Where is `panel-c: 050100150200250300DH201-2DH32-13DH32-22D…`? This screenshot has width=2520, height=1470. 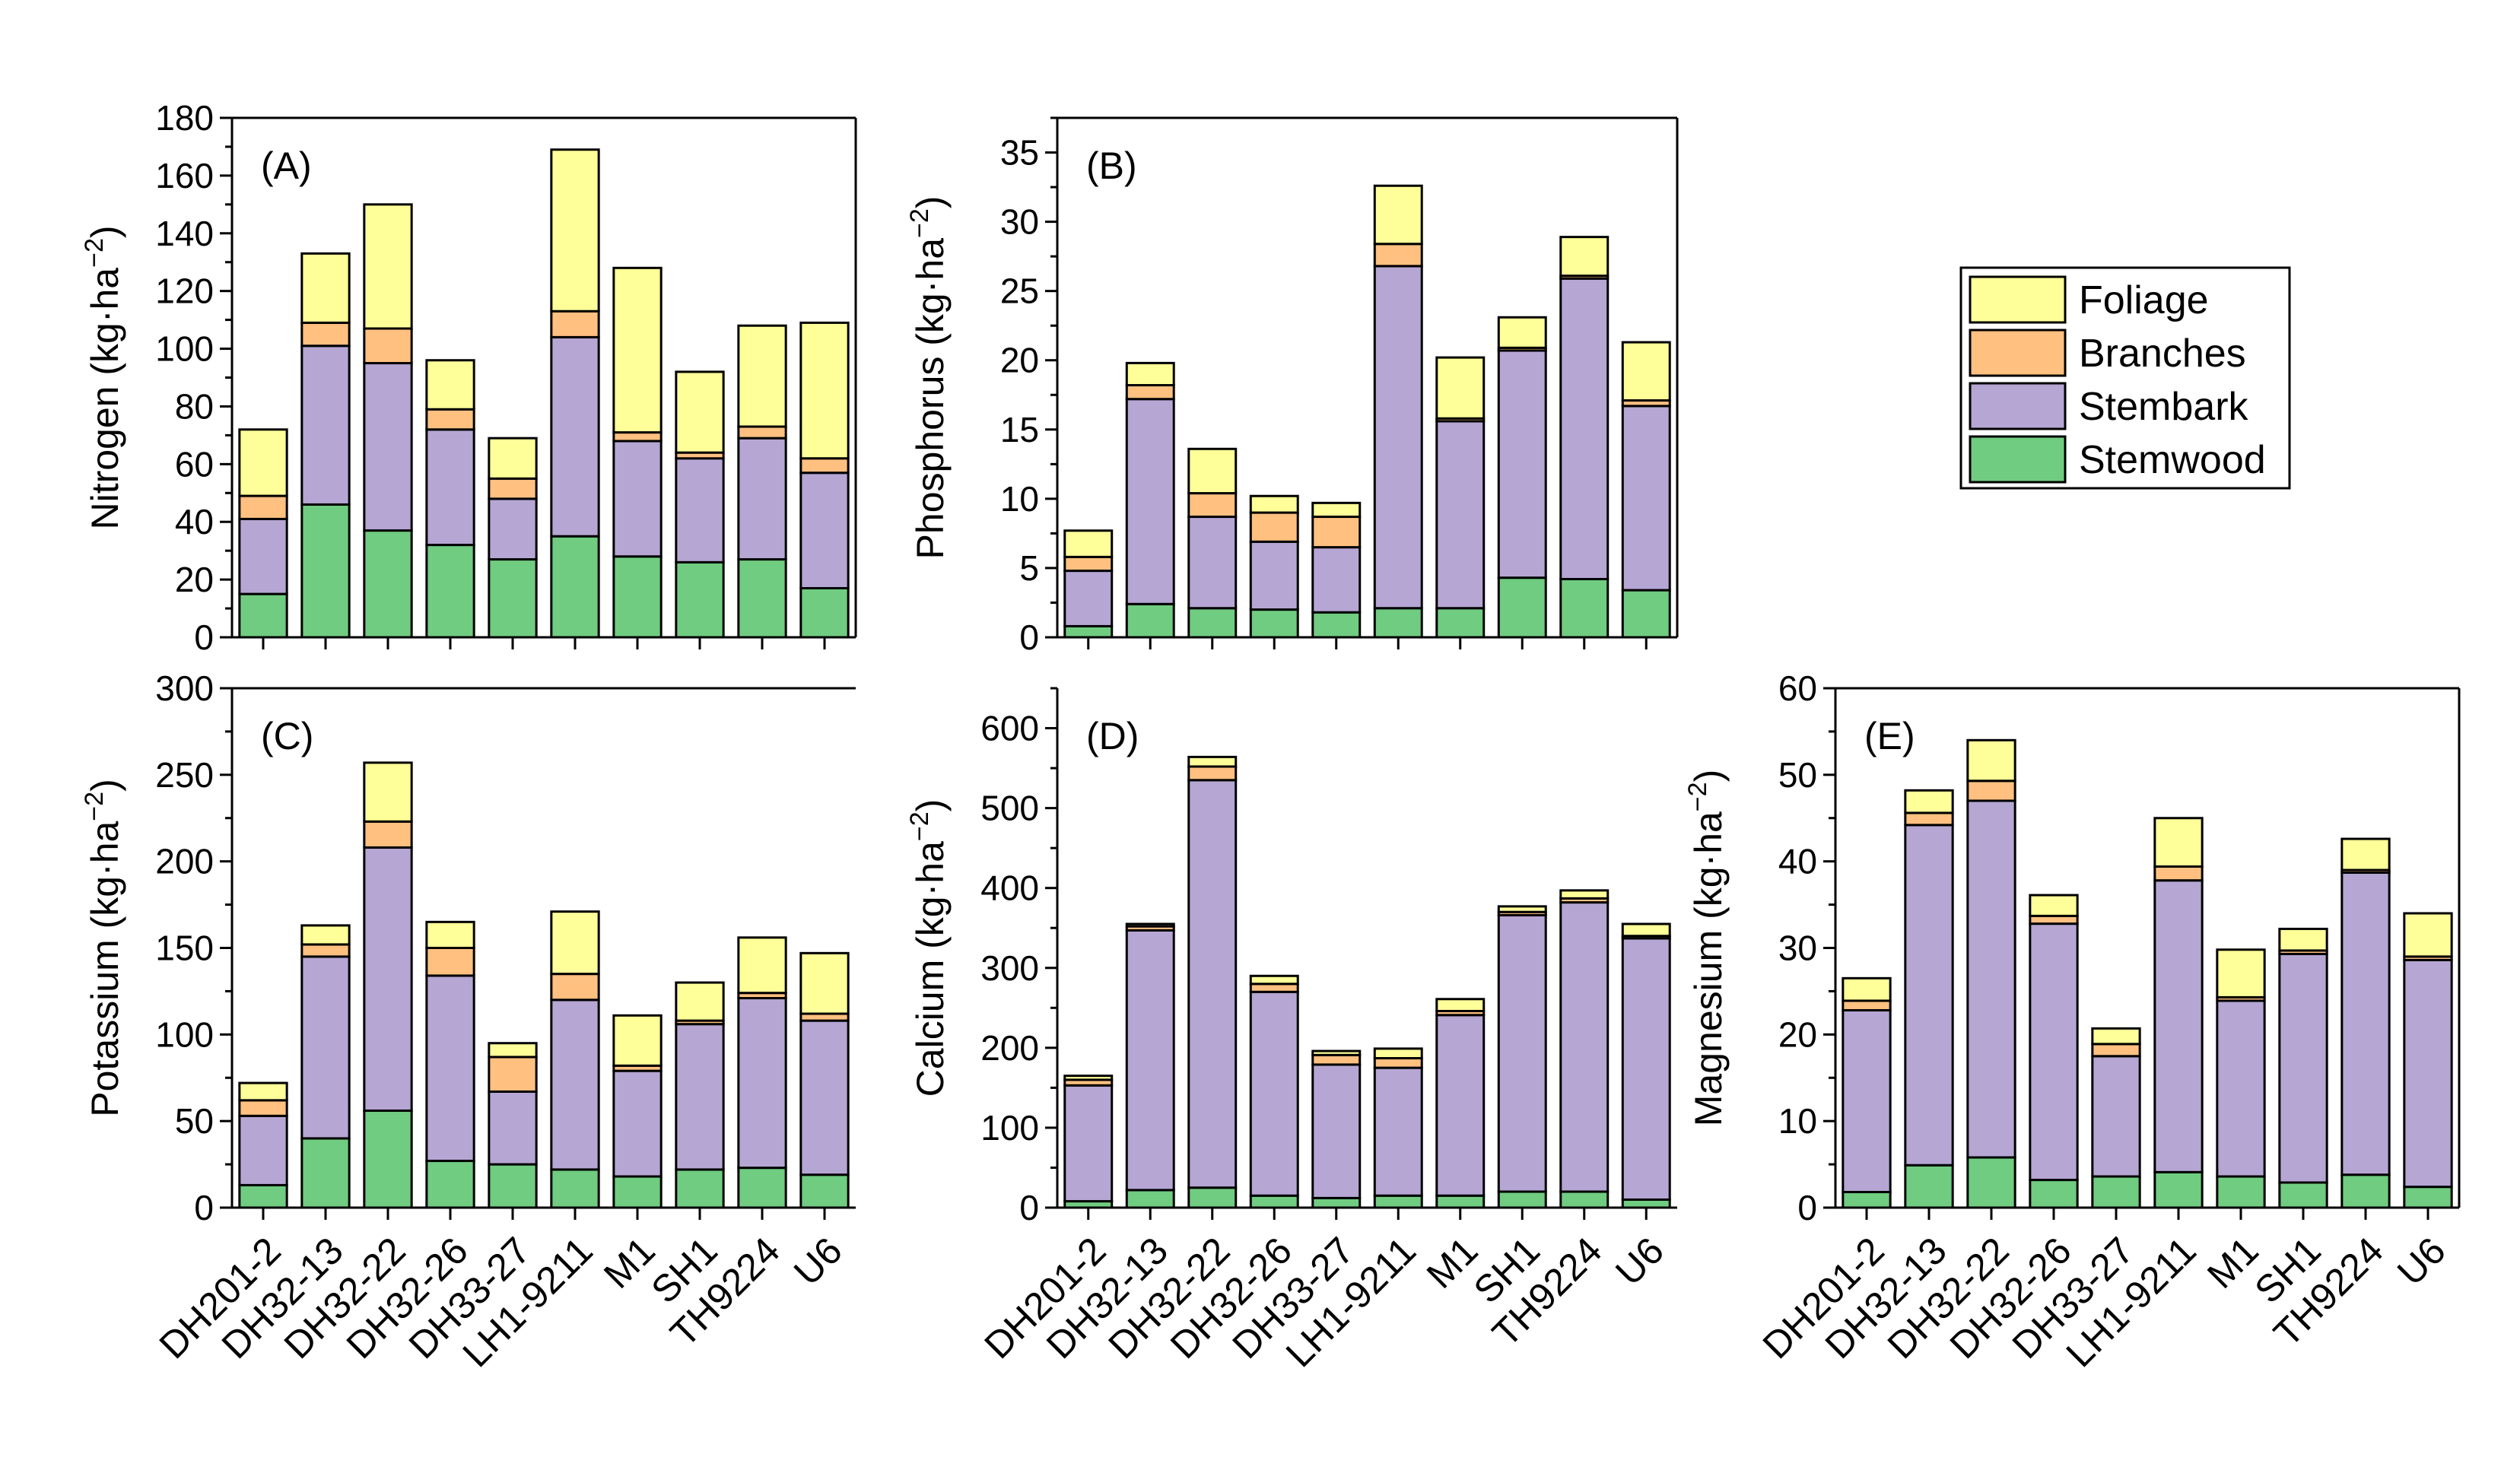 panel-c: 050100150200250300DH201-2DH32-13DH32-22D… is located at coordinates (468, 1021).